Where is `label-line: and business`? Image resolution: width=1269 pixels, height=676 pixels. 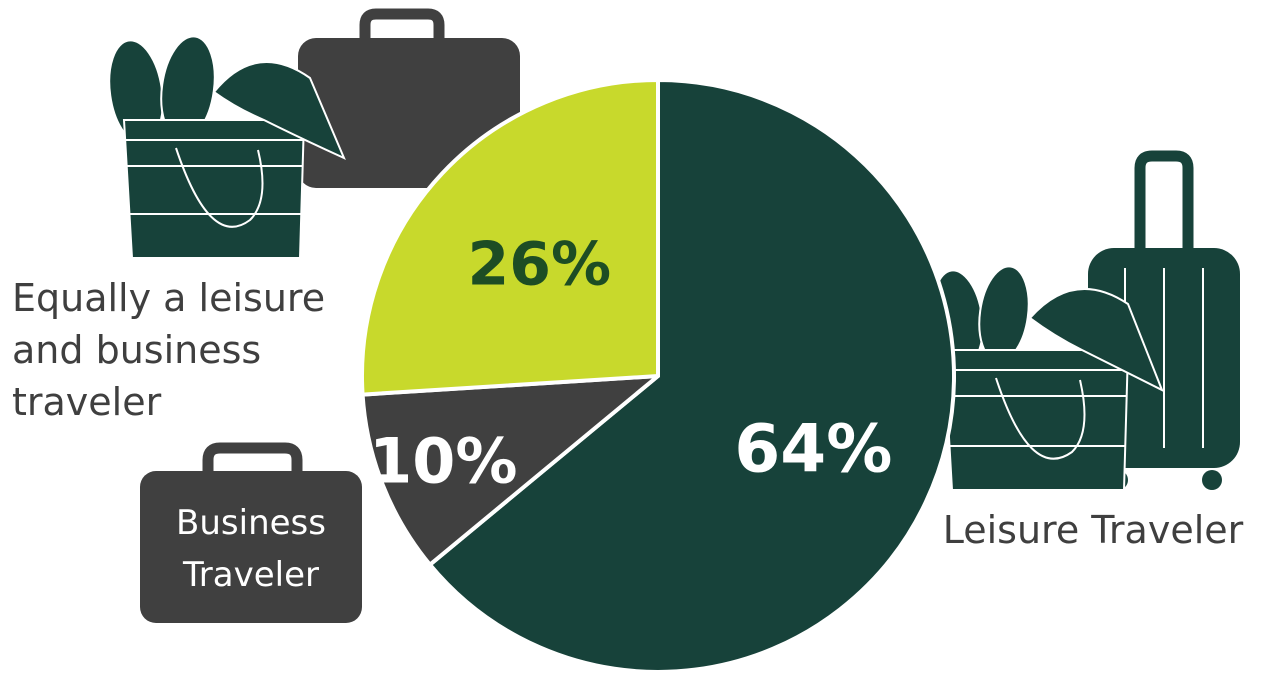
label-line: and business is located at coordinates (137, 350).